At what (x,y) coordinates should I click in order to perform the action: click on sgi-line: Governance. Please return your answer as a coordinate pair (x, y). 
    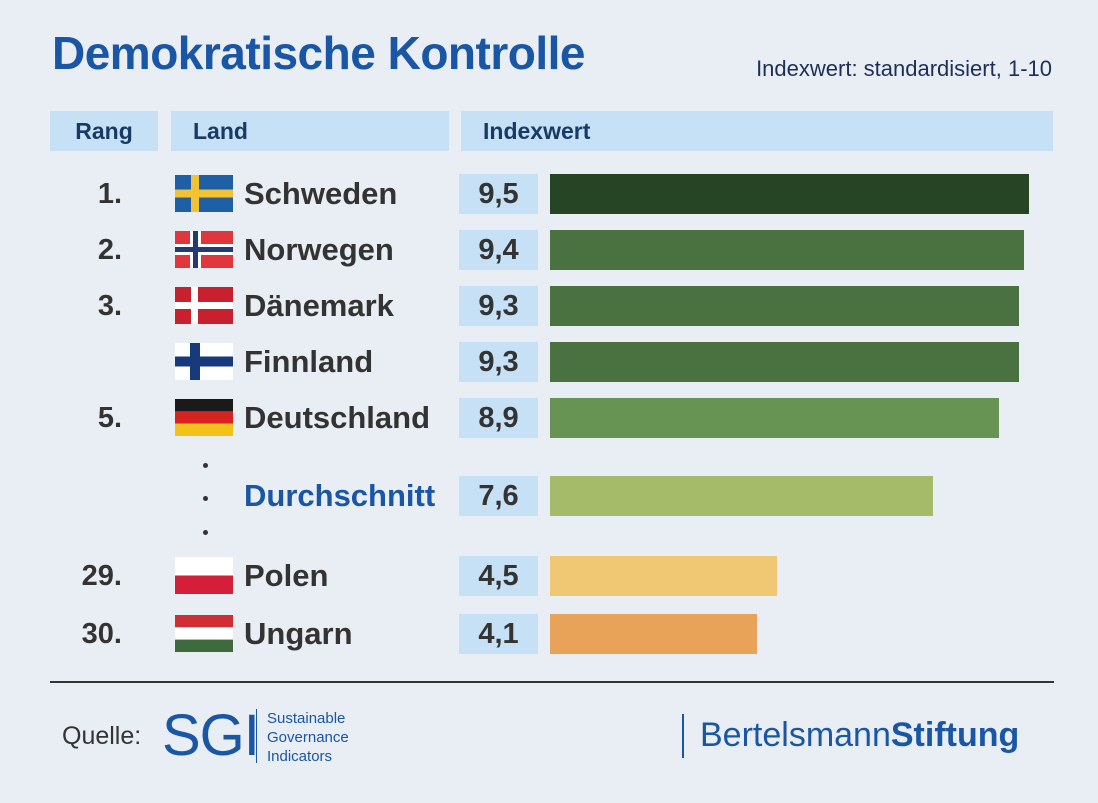
    Looking at the image, I should click on (308, 737).